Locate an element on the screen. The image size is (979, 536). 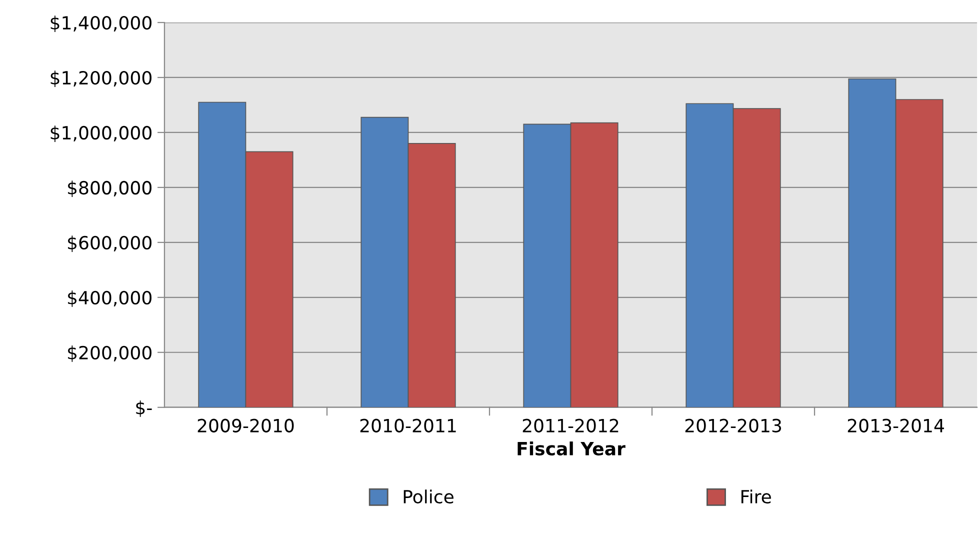
x-axis-title: Fiscal Year is located at coordinates (572, 449).